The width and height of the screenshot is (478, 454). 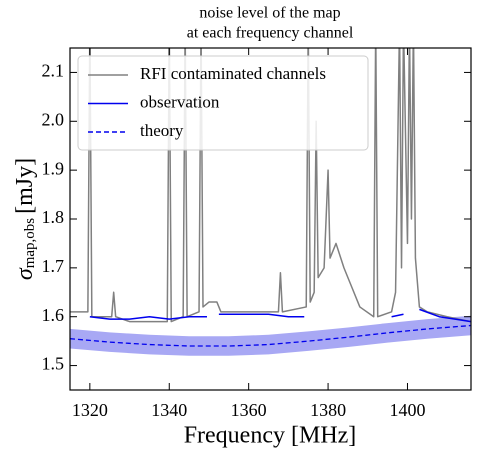 What do you see at coordinates (53, 364) in the screenshot?
I see `y-tick-label: 1.5` at bounding box center [53, 364].